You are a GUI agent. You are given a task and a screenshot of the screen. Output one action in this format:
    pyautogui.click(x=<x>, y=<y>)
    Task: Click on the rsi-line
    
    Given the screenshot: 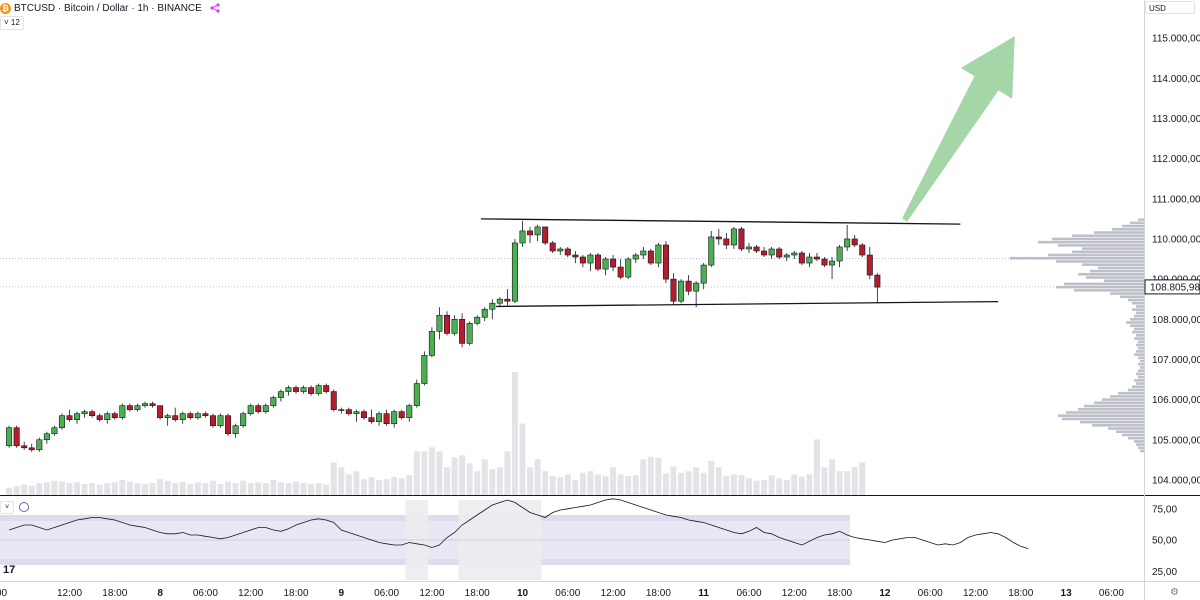 What is the action you would take?
    pyautogui.click(x=518, y=524)
    